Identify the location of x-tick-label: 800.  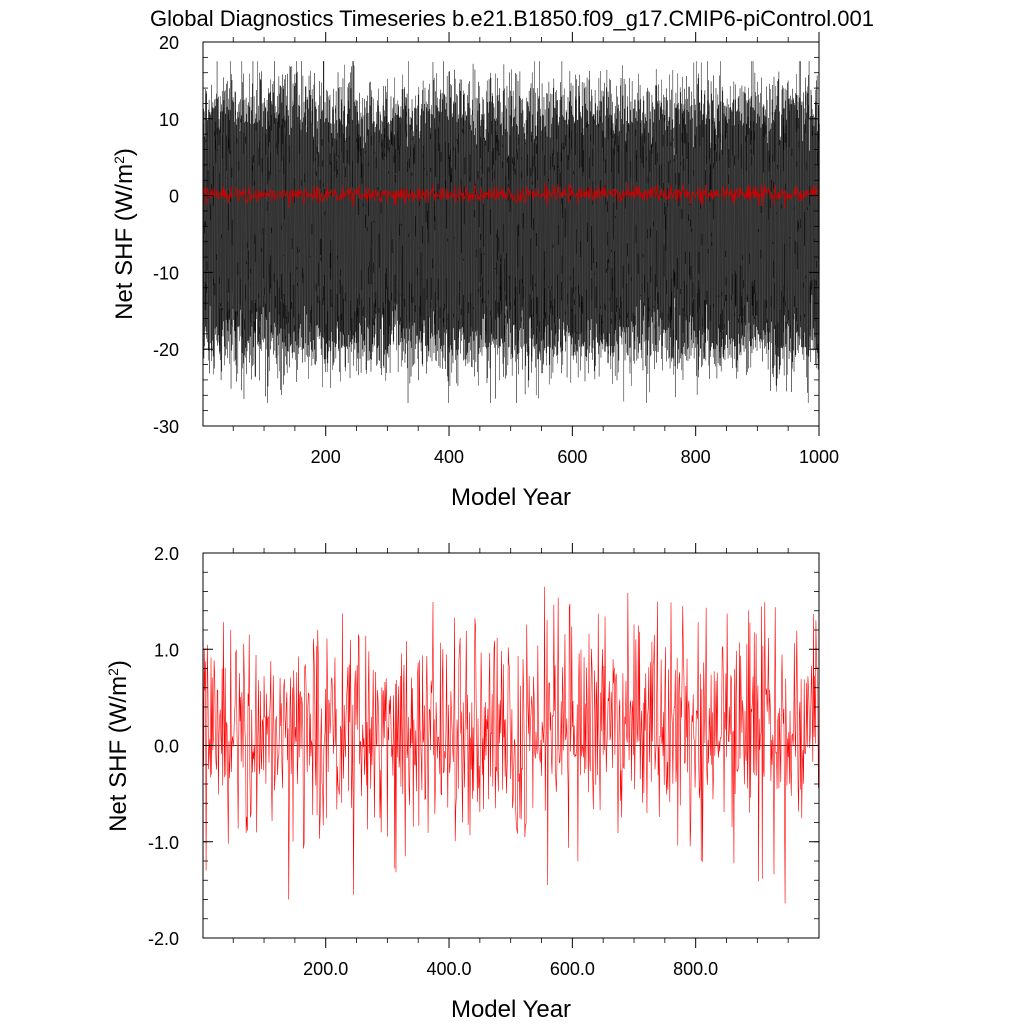
(696, 457).